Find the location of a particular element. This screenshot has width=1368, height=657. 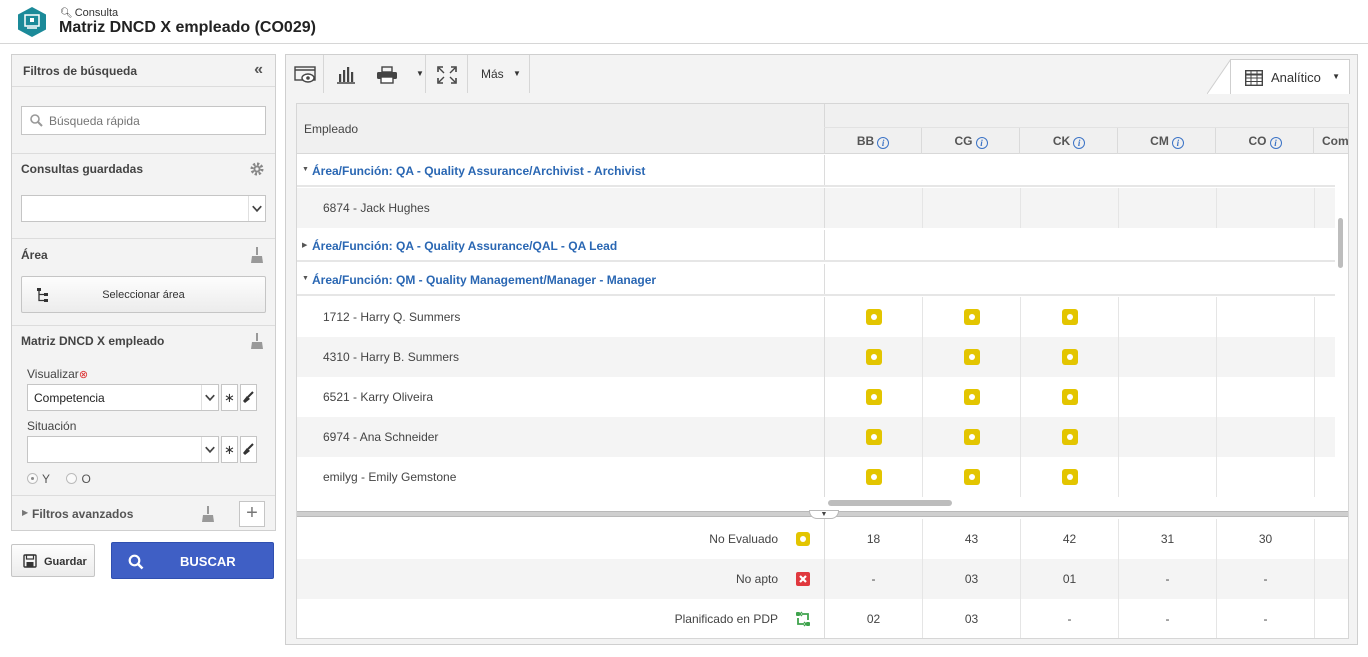

column-header: Com is located at coordinates (1331, 141).